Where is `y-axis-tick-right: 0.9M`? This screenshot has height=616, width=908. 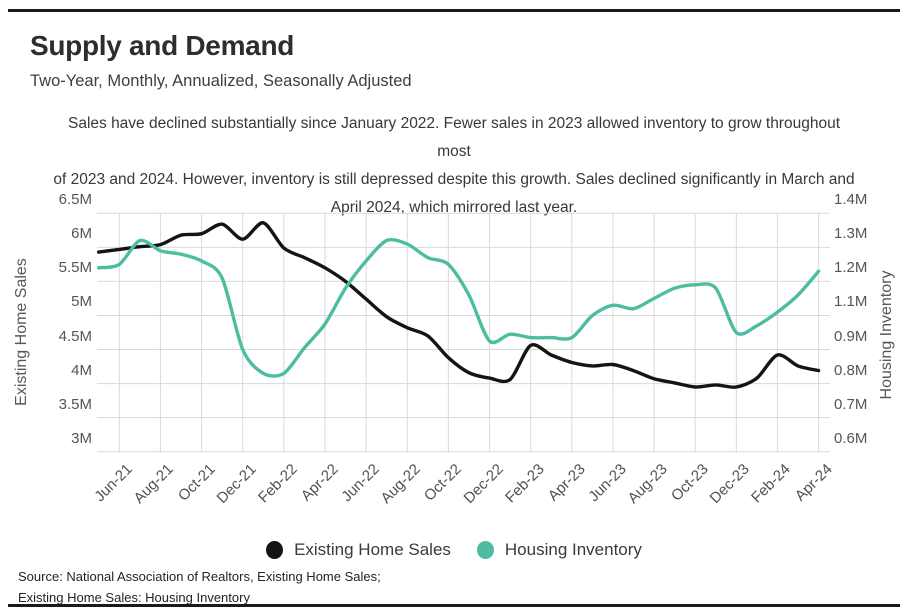
y-axis-tick-right: 0.9M is located at coordinates (851, 336).